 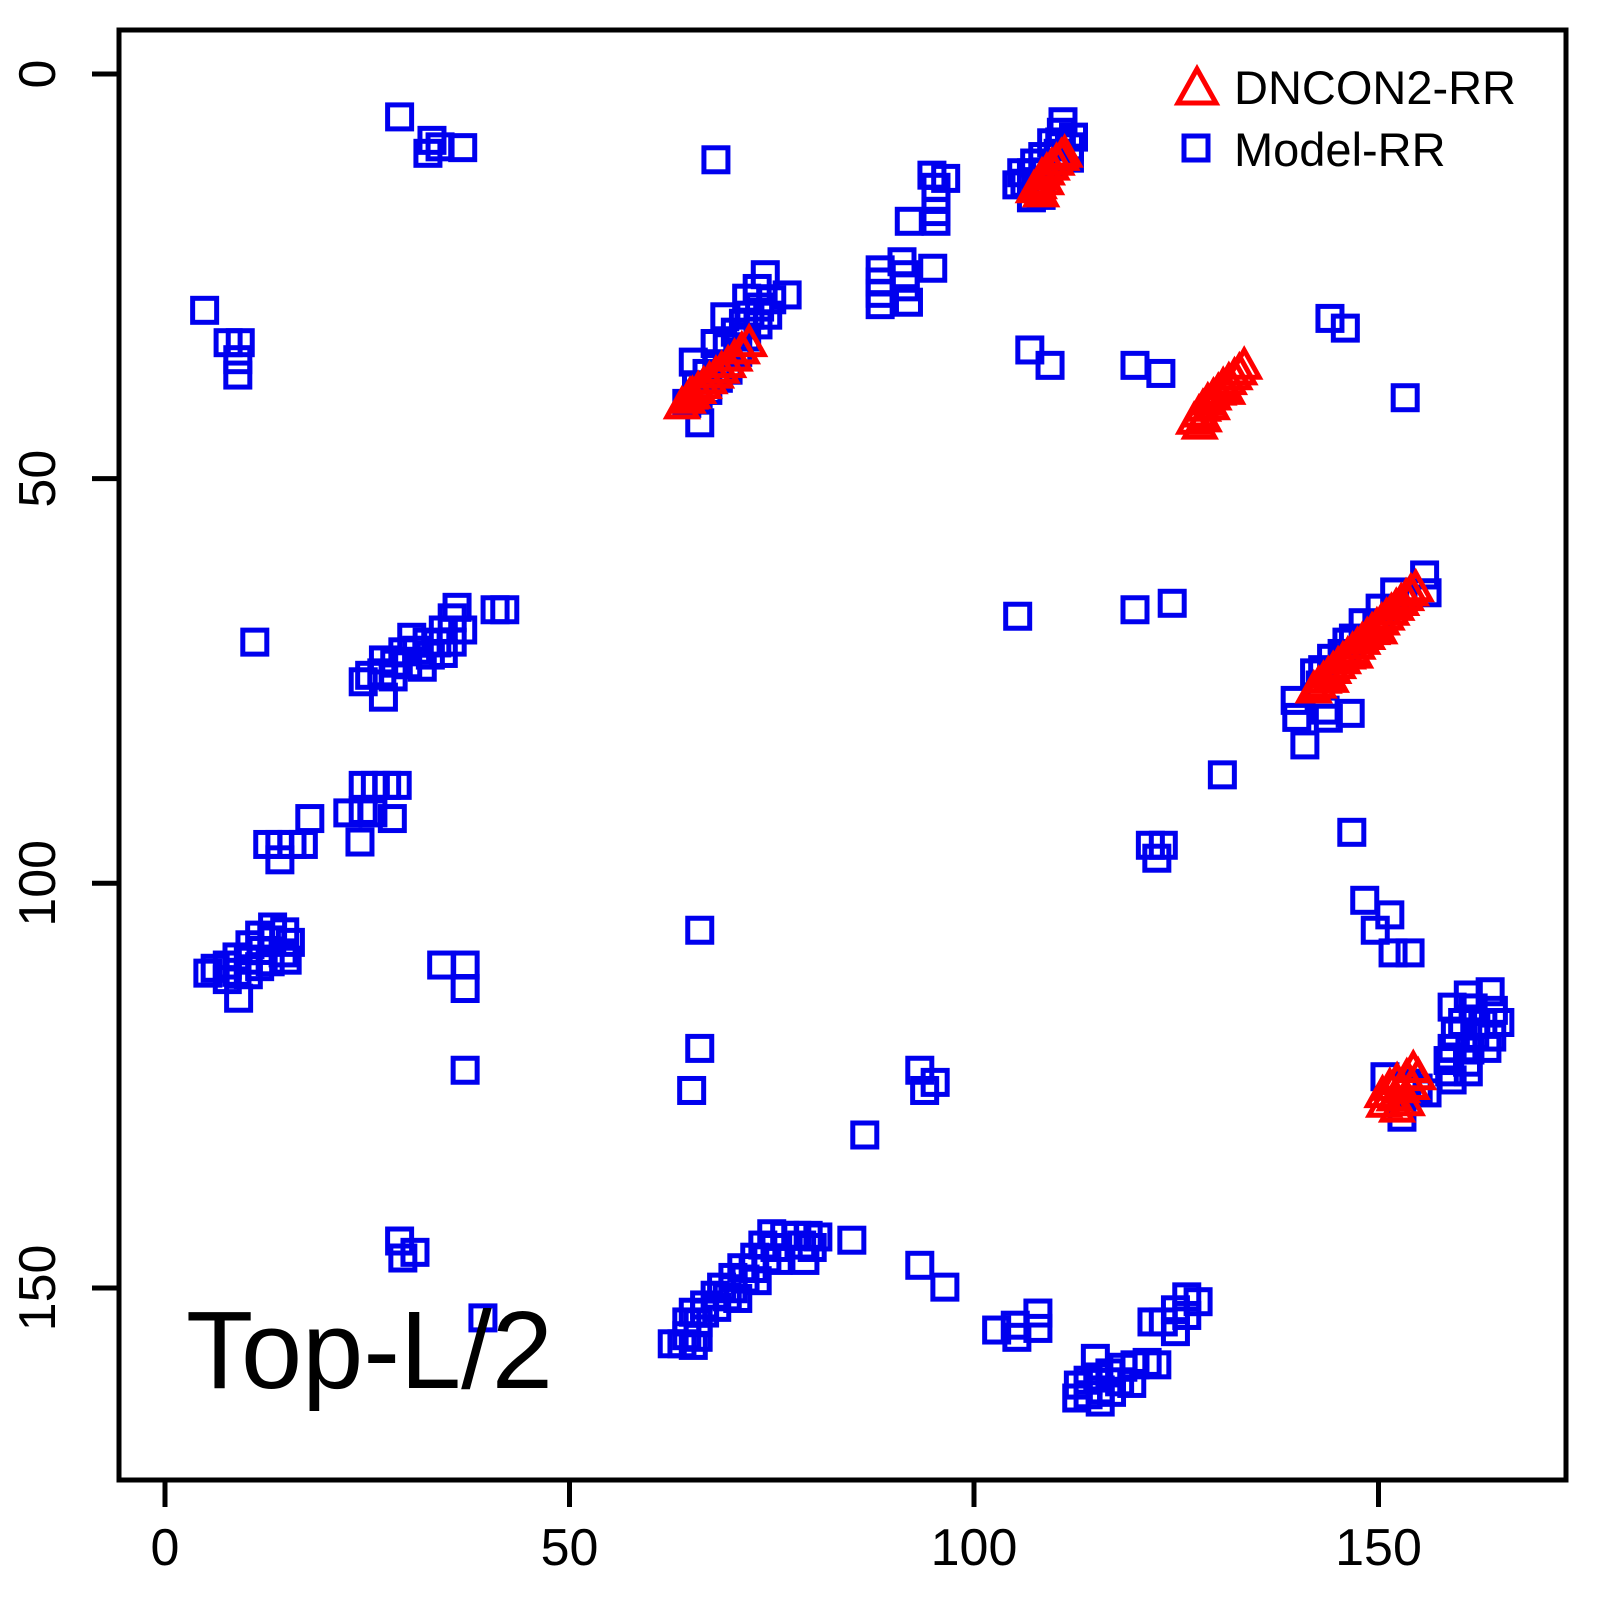 I want to click on legend-entry-dncon2: DNCON2-RR, so click(x=1342, y=87).